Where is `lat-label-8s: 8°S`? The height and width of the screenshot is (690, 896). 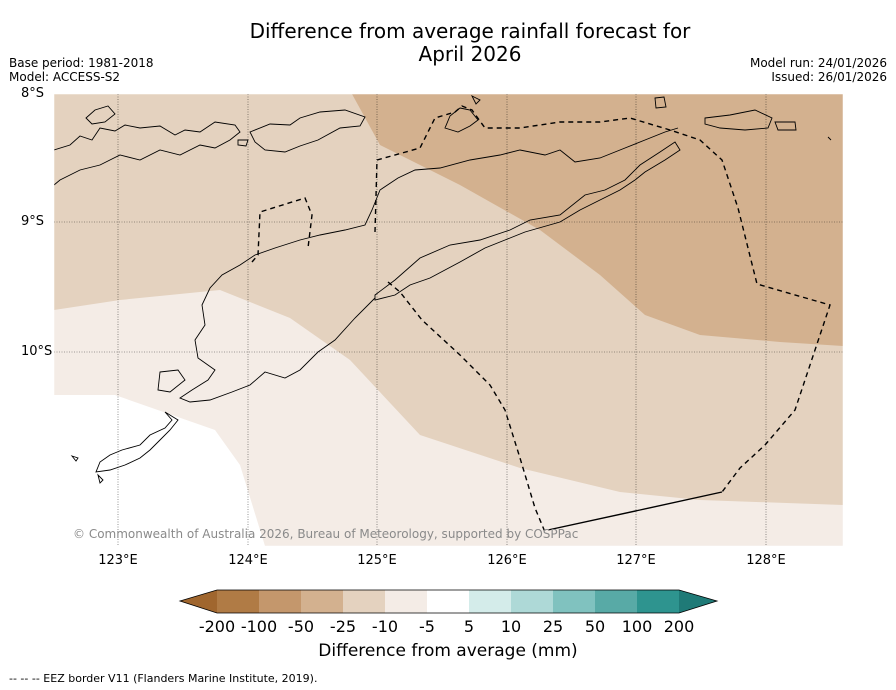 lat-label-8s: 8°S is located at coordinates (33, 93).